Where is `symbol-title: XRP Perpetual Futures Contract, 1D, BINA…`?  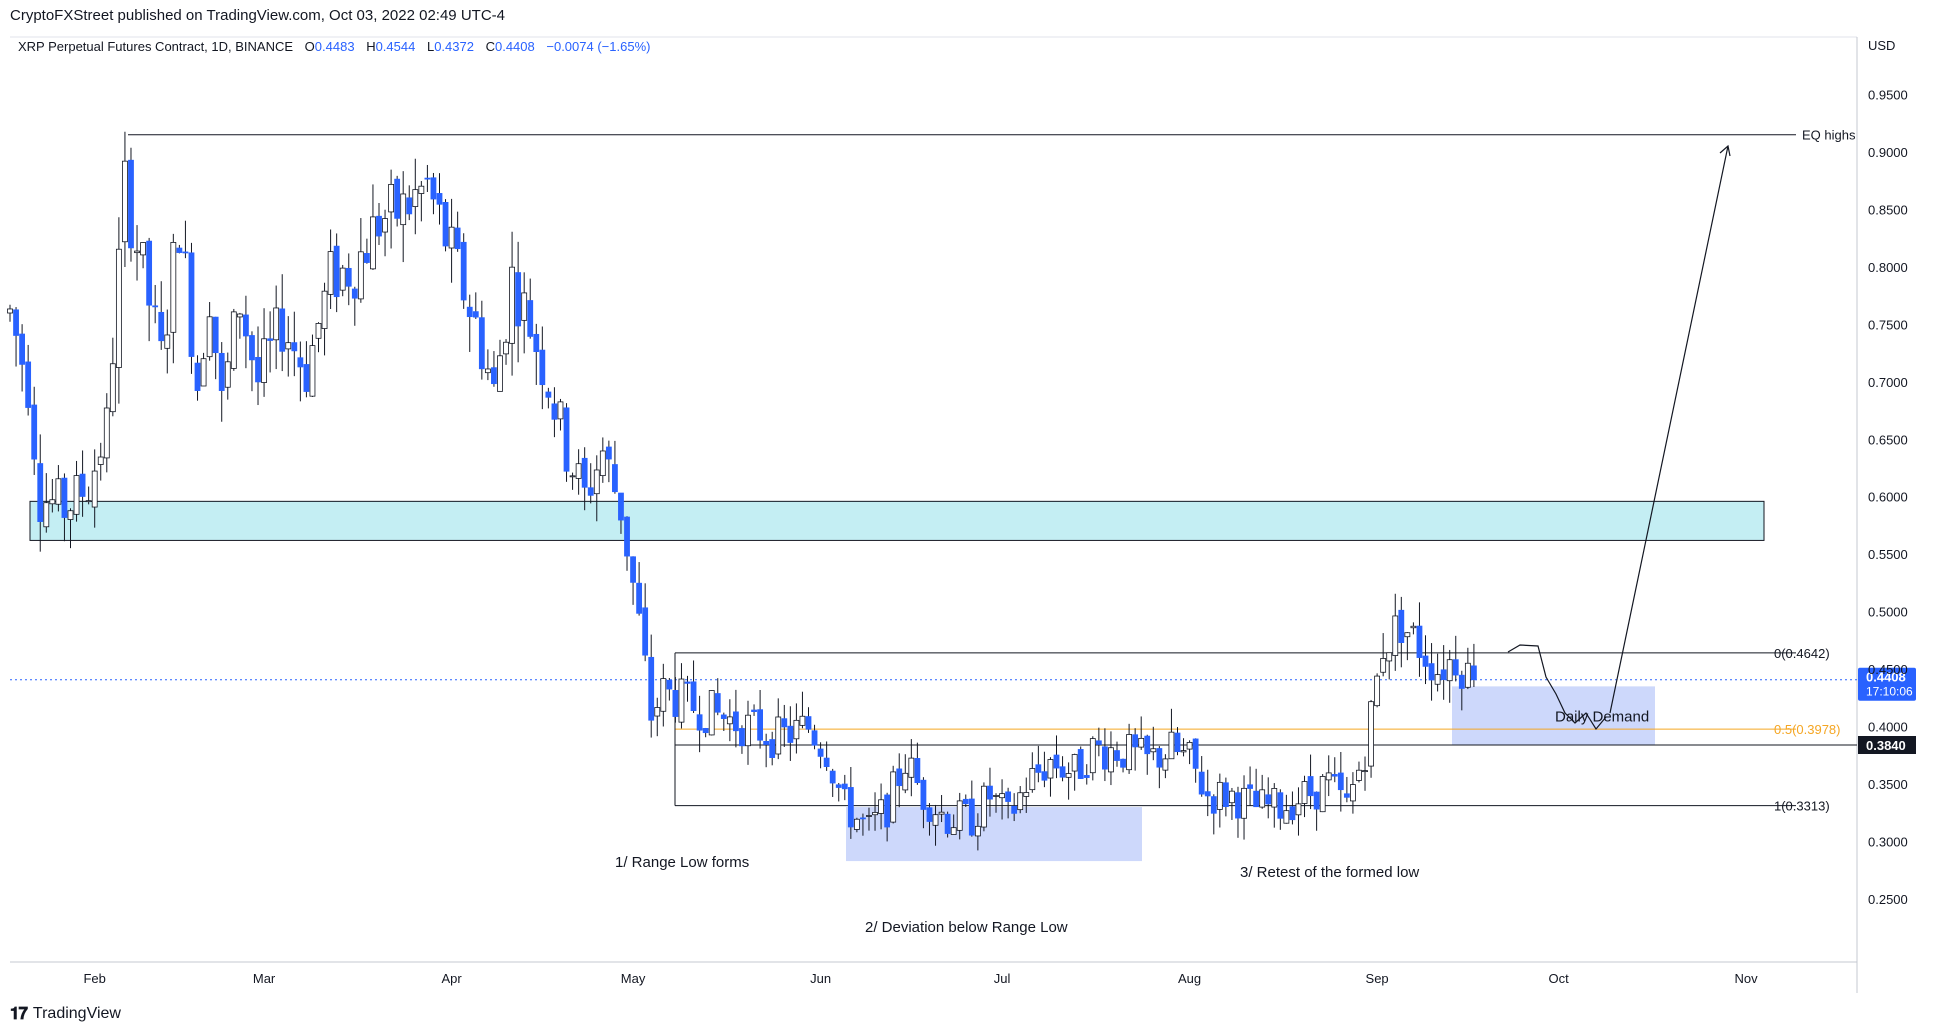 symbol-title: XRP Perpetual Futures Contract, 1D, BINA… is located at coordinates (155, 46).